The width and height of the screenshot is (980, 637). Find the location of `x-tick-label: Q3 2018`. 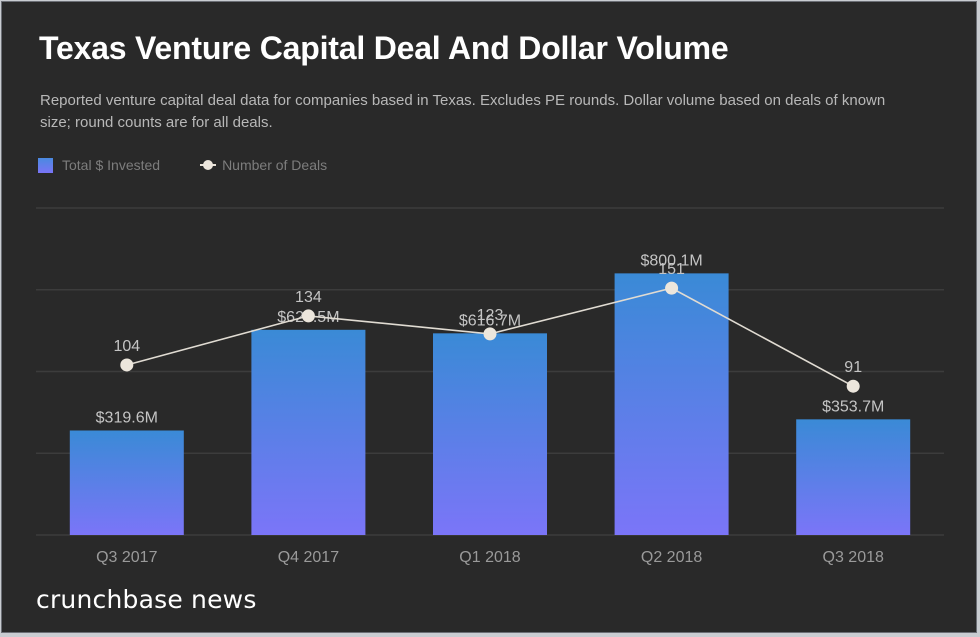

x-tick-label: Q3 2018 is located at coordinates (853, 557).